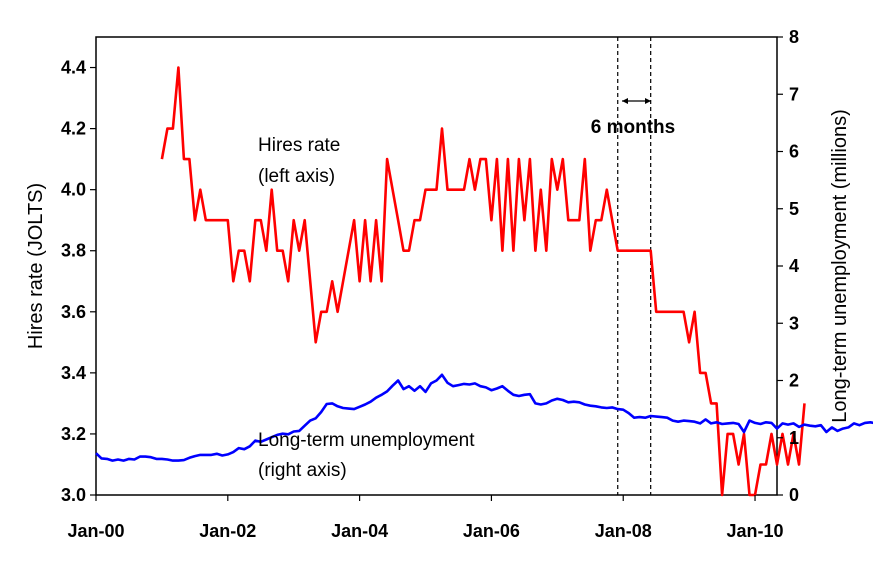  Describe the element at coordinates (794, 152) in the screenshot. I see `right-tick-label: 6` at that location.